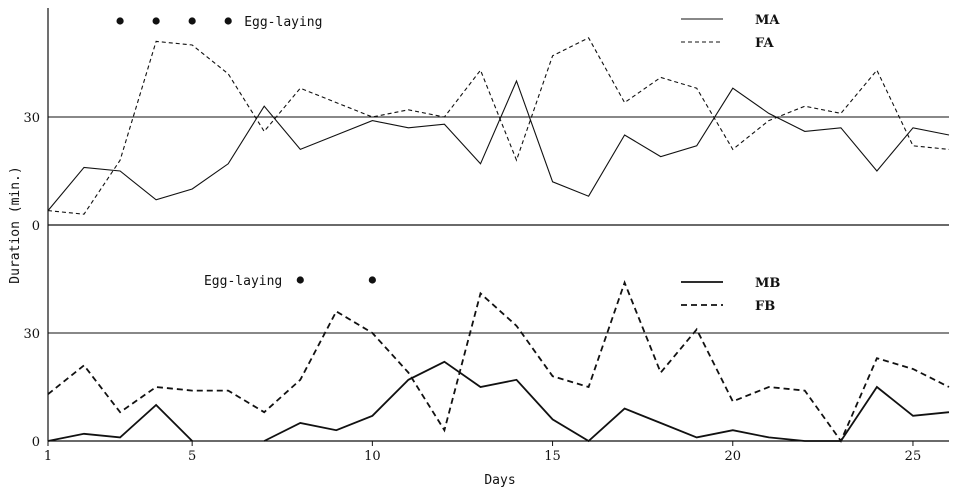 Image resolution: width=953 pixels, height=487 pixels. I want to click on x-tick-label-1: 1, so click(48, 456).